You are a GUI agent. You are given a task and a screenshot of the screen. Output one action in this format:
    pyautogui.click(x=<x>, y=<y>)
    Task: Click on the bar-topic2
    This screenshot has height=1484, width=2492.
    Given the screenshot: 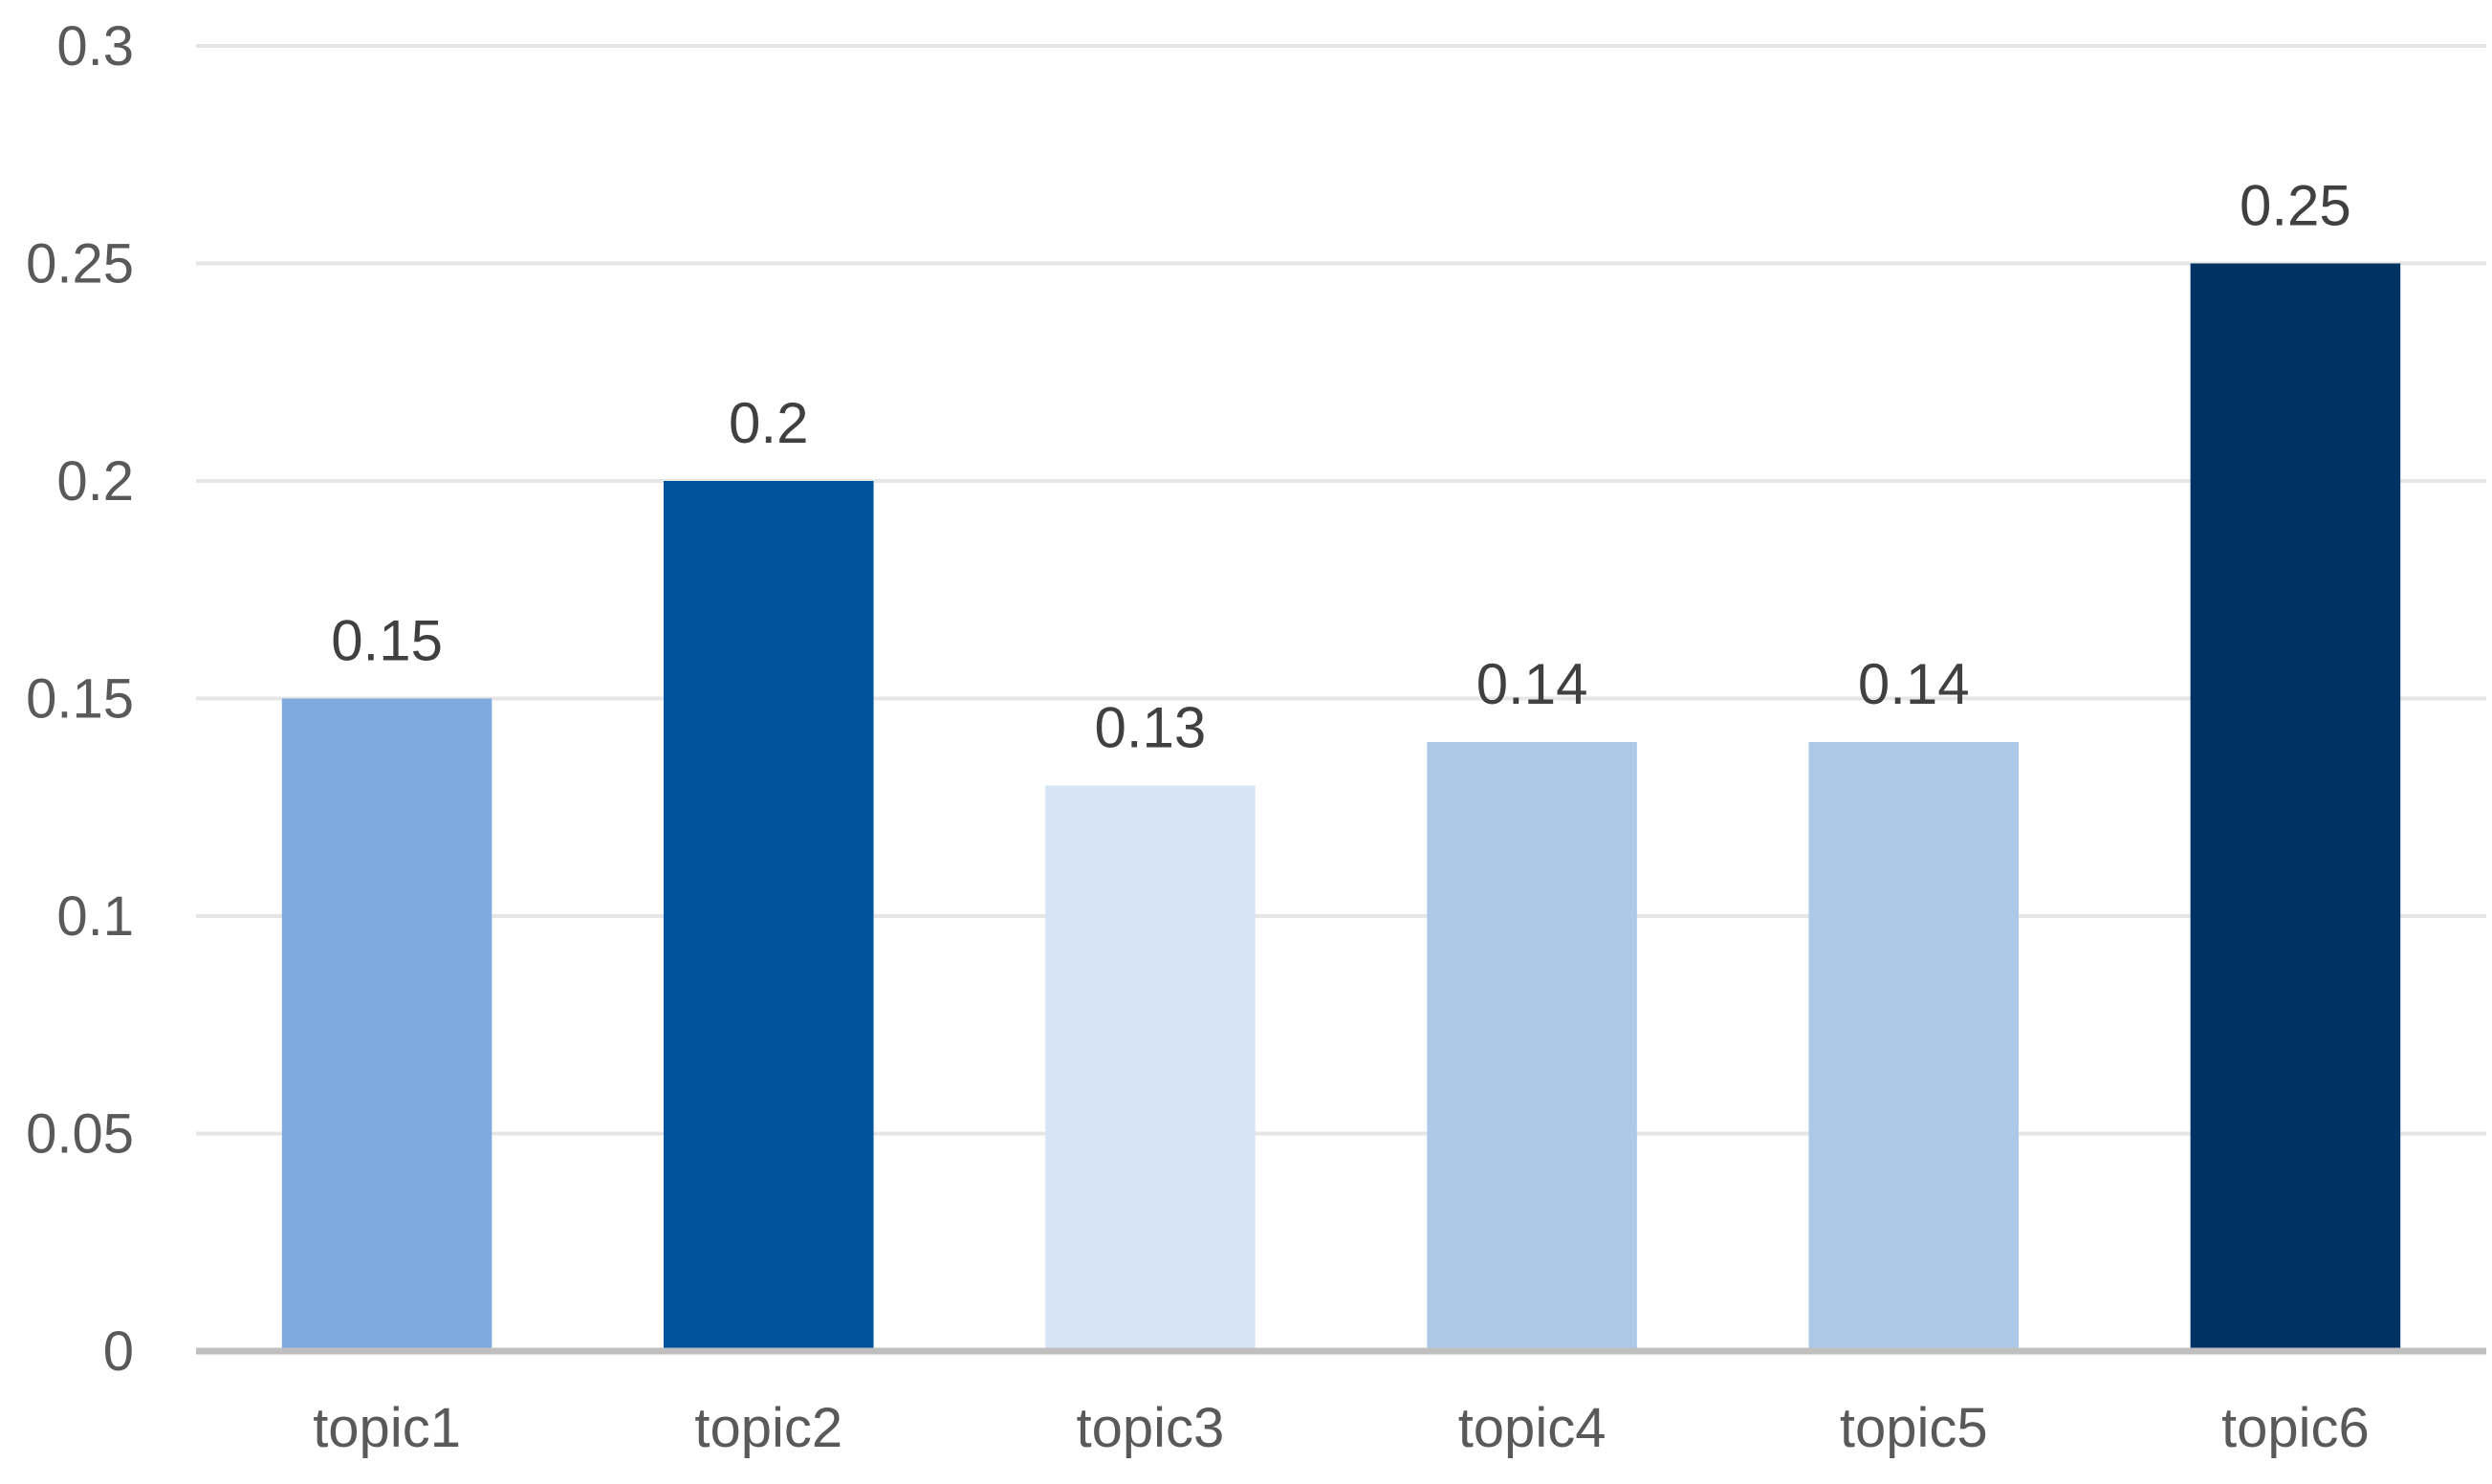 What is the action you would take?
    pyautogui.click(x=768, y=916)
    